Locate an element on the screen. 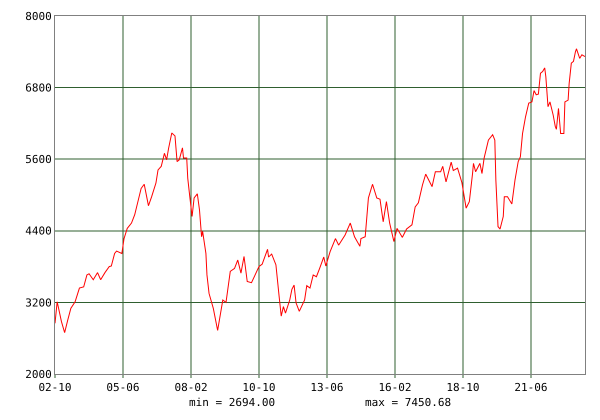  x-tick-label: 05-06 is located at coordinates (123, 387).